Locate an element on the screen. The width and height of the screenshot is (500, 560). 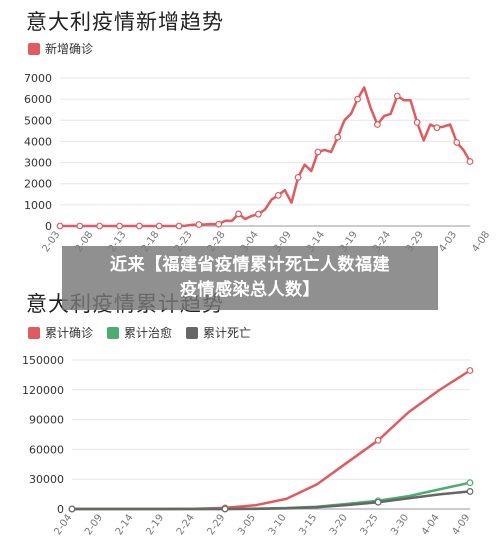
x-tick-label: 4-09 is located at coordinates (461, 524).